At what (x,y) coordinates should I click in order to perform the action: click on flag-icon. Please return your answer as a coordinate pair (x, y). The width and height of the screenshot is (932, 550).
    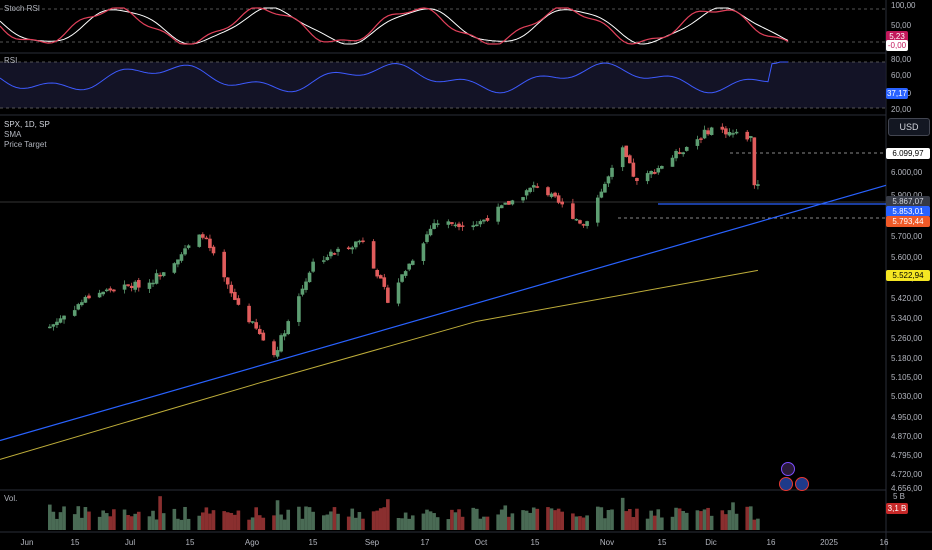
    Looking at the image, I should click on (786, 484).